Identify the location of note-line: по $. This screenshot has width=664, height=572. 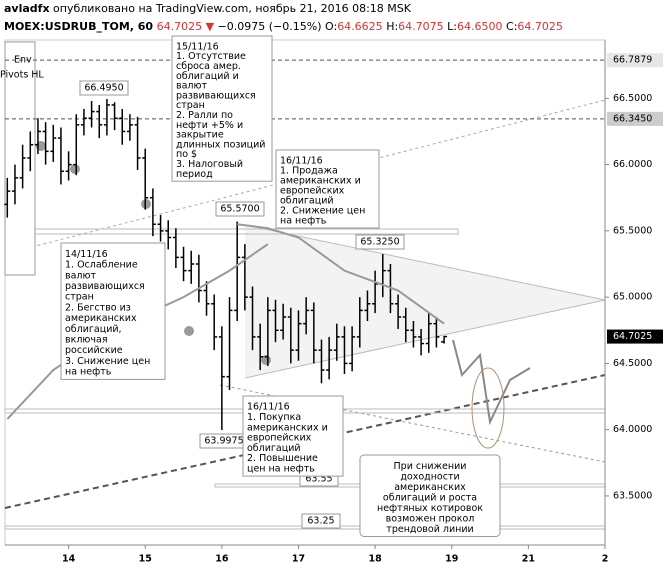
(186, 154).